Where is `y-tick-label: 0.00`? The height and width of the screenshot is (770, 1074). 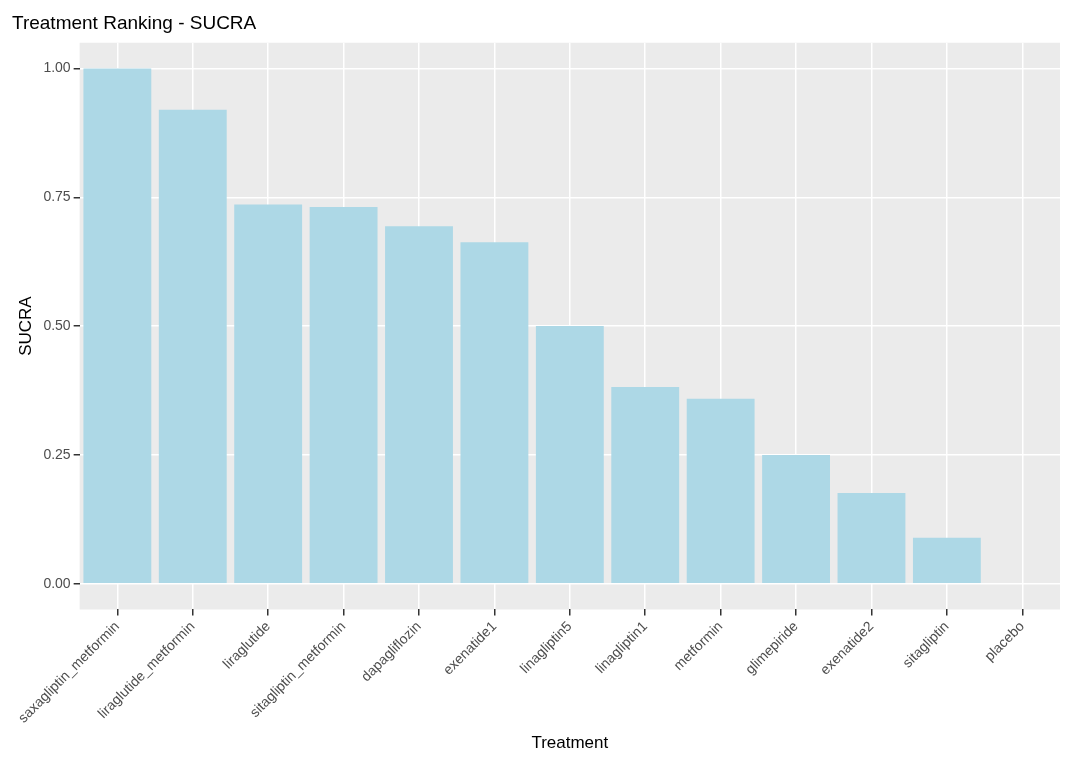 y-tick-label: 0.00 is located at coordinates (57, 582).